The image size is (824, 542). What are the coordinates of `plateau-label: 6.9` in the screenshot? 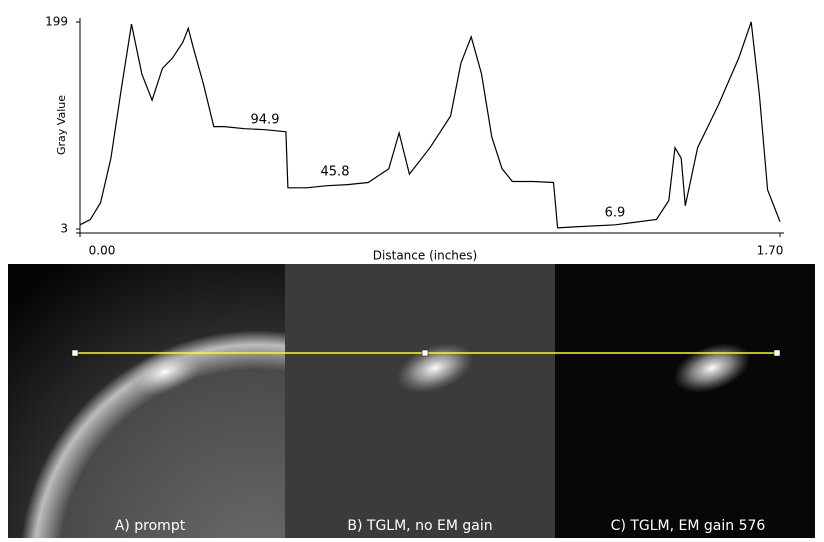 It's located at (615, 212).